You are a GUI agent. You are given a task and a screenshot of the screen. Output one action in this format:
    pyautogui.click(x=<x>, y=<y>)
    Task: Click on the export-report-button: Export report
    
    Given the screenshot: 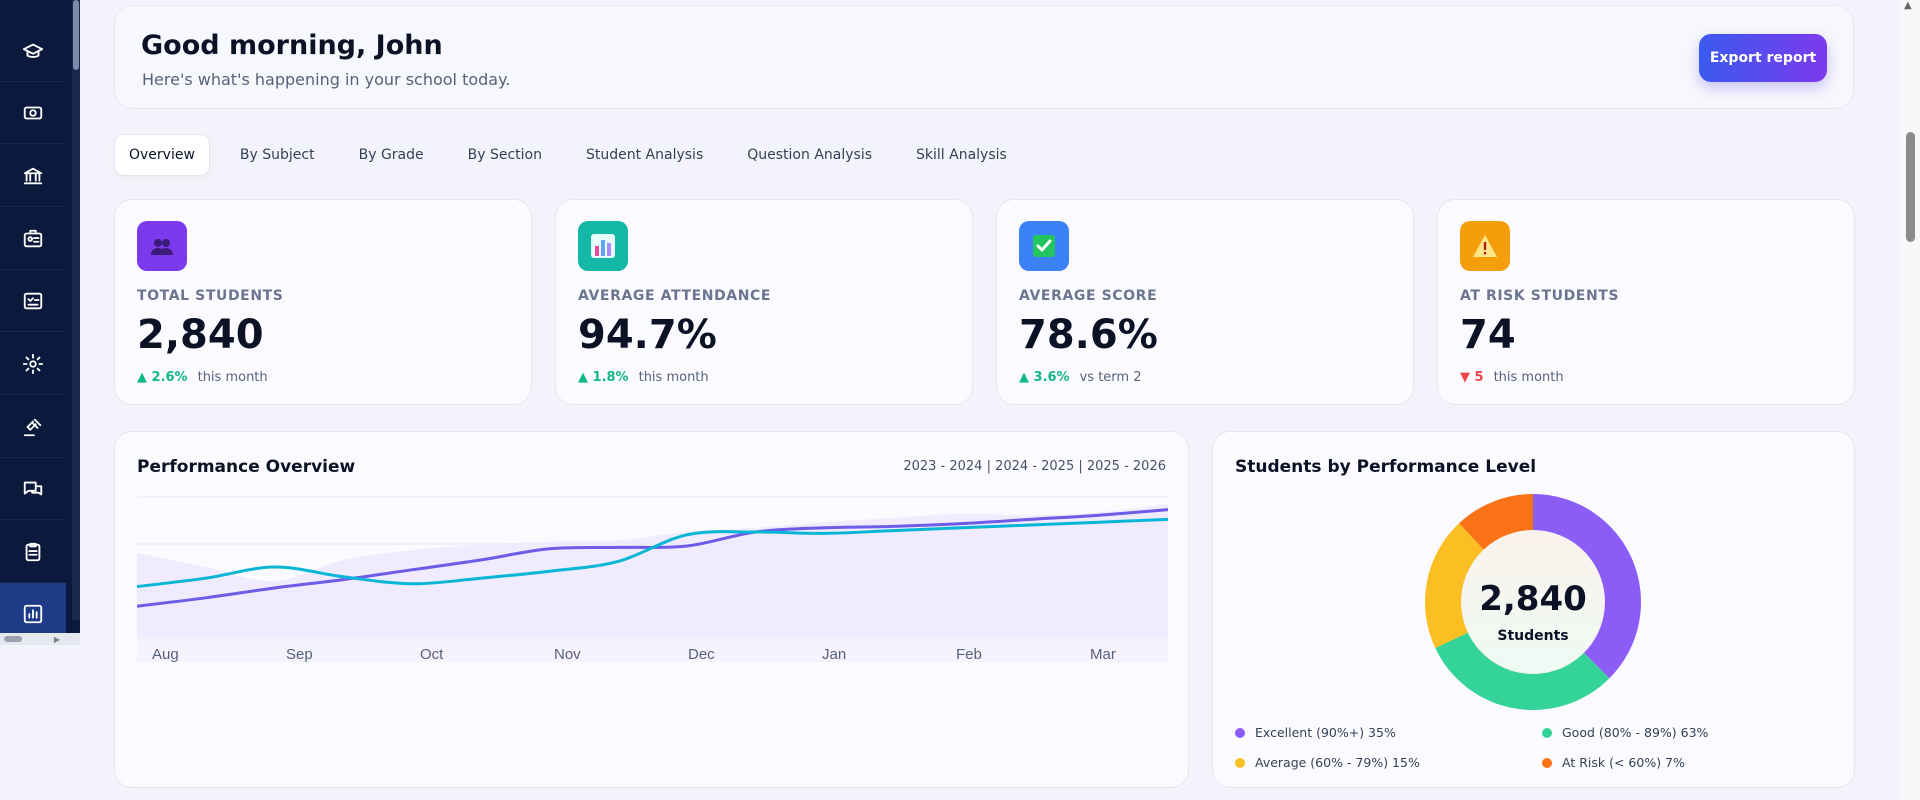 What is the action you would take?
    pyautogui.click(x=1763, y=58)
    